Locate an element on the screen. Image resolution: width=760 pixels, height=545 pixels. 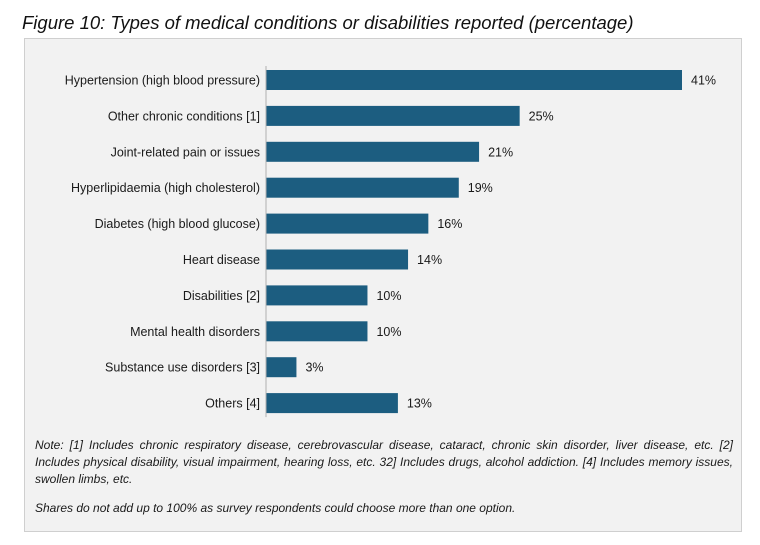
category-label-substance-use-disorders-3: Substance use disorders [3] is located at coordinates (182, 368).